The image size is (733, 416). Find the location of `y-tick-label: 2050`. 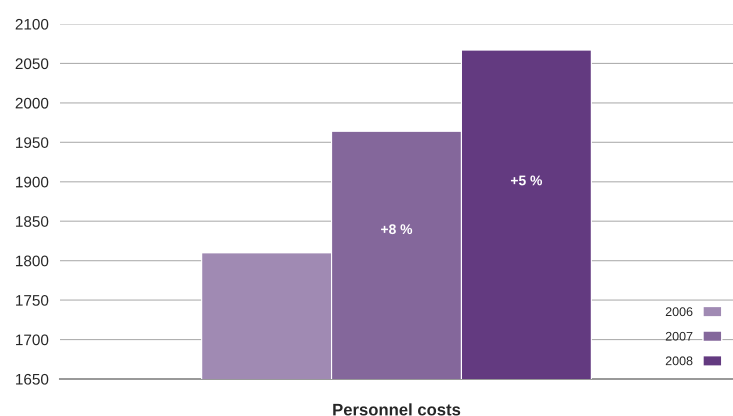

y-tick-label: 2050 is located at coordinates (32, 64).